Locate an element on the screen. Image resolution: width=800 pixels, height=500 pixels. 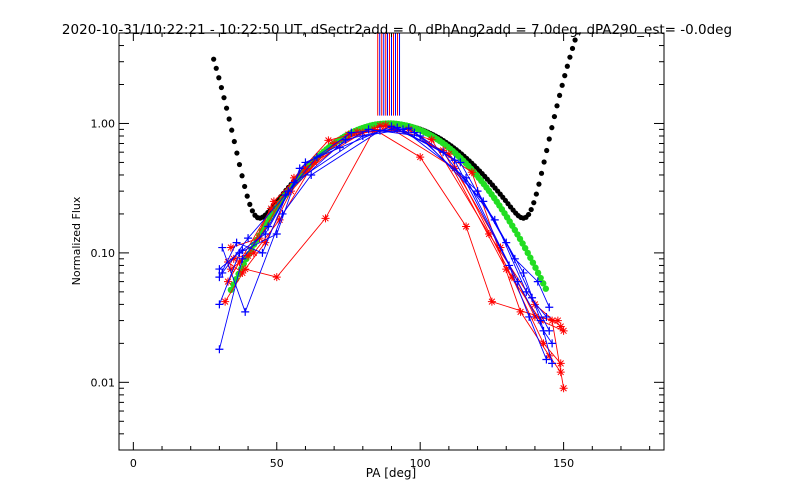
y-tick-label: 1.00 is located at coordinates (103, 123).